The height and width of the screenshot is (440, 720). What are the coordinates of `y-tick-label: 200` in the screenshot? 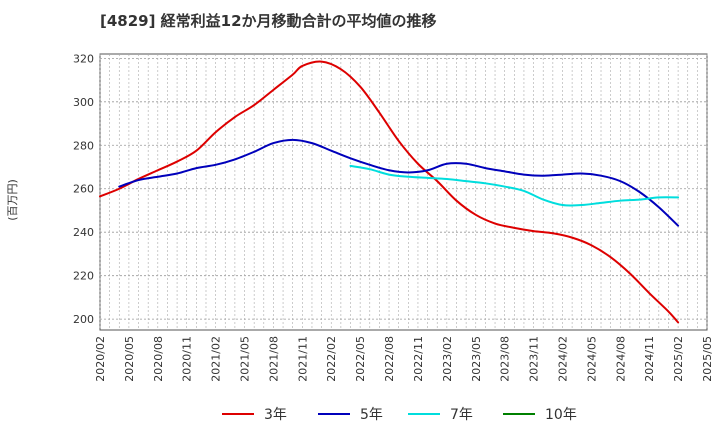 It's located at (83, 319).